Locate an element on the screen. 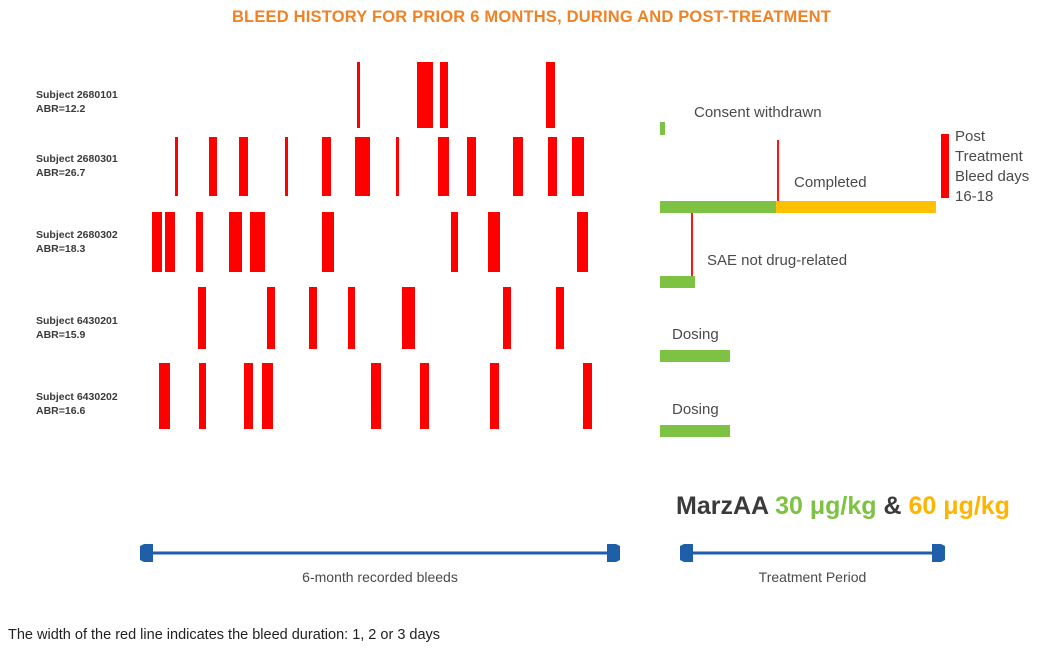  axis-caption-treatment-period: Treatment Period is located at coordinates (812, 577).